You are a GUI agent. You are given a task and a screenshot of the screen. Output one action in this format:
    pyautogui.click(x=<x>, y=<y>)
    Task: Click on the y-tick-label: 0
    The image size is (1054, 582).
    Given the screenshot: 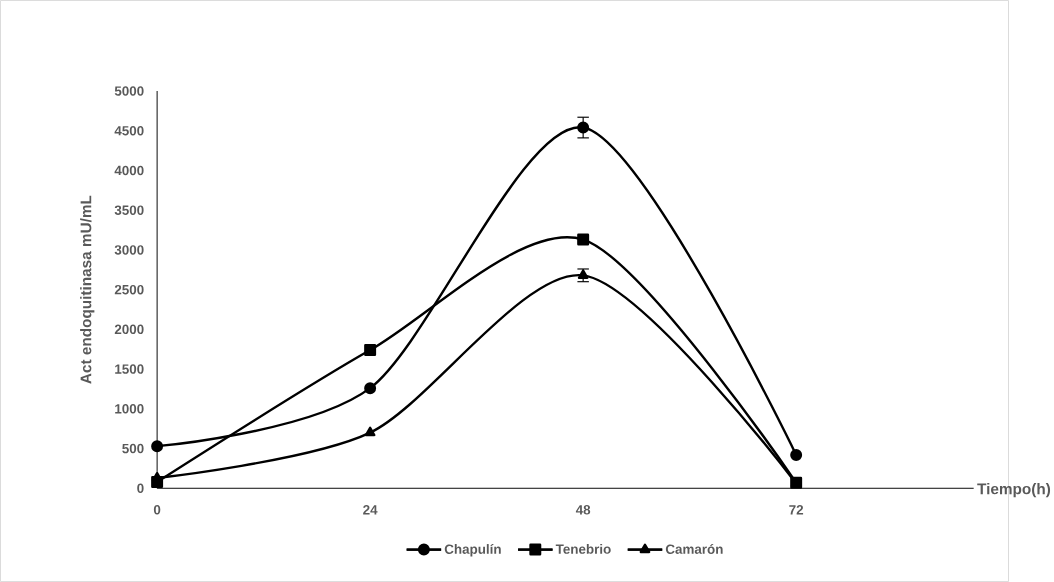 What is the action you would take?
    pyautogui.click(x=140, y=488)
    